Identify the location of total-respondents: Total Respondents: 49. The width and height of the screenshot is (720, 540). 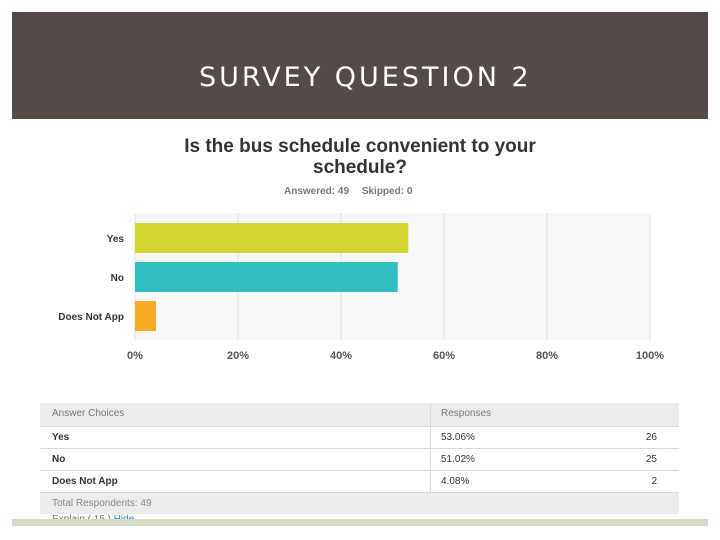
(102, 503).